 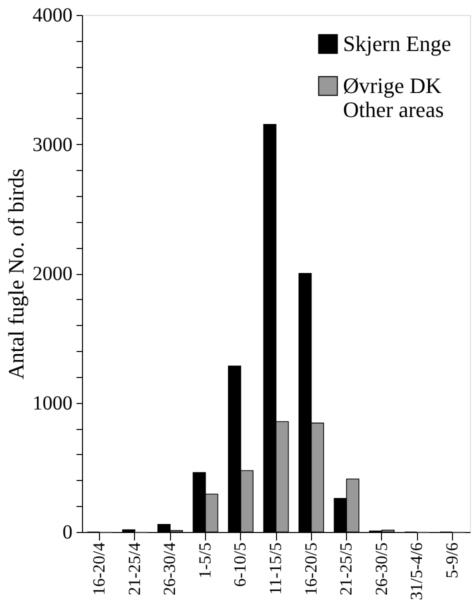 What do you see at coordinates (99, 569) in the screenshot?
I see `x-tick-label: 16-20/4` at bounding box center [99, 569].